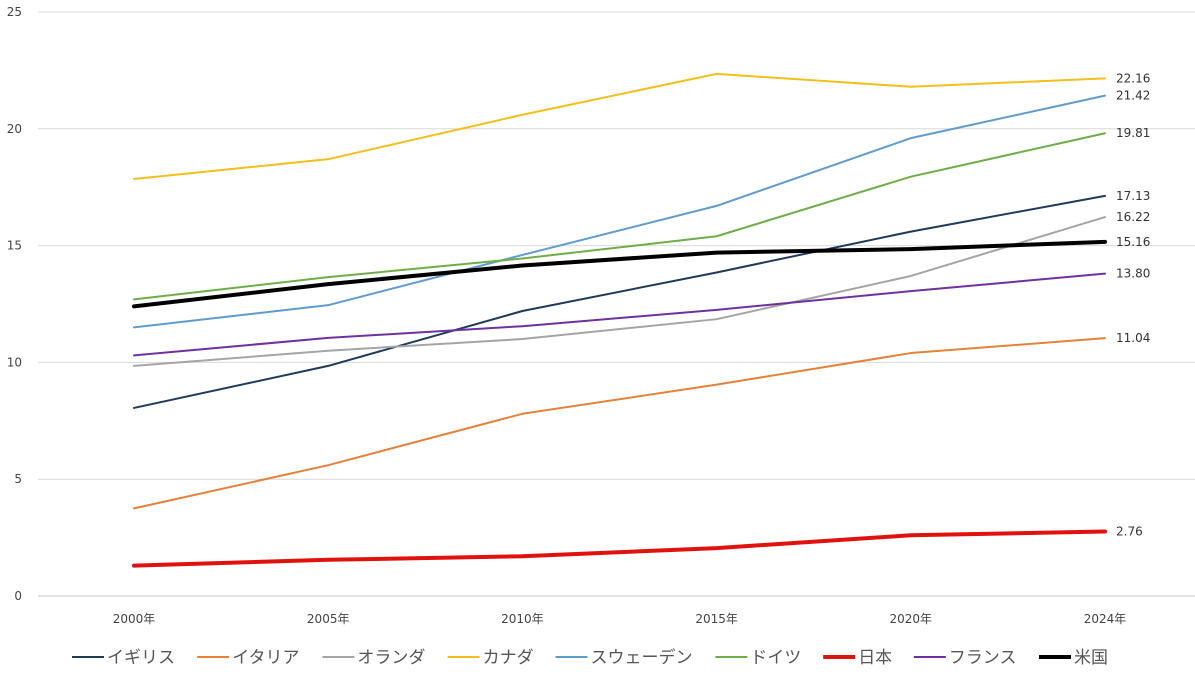 The width and height of the screenshot is (1195, 678). What do you see at coordinates (619, 274) in the screenshot?
I see `series-line-米国` at bounding box center [619, 274].